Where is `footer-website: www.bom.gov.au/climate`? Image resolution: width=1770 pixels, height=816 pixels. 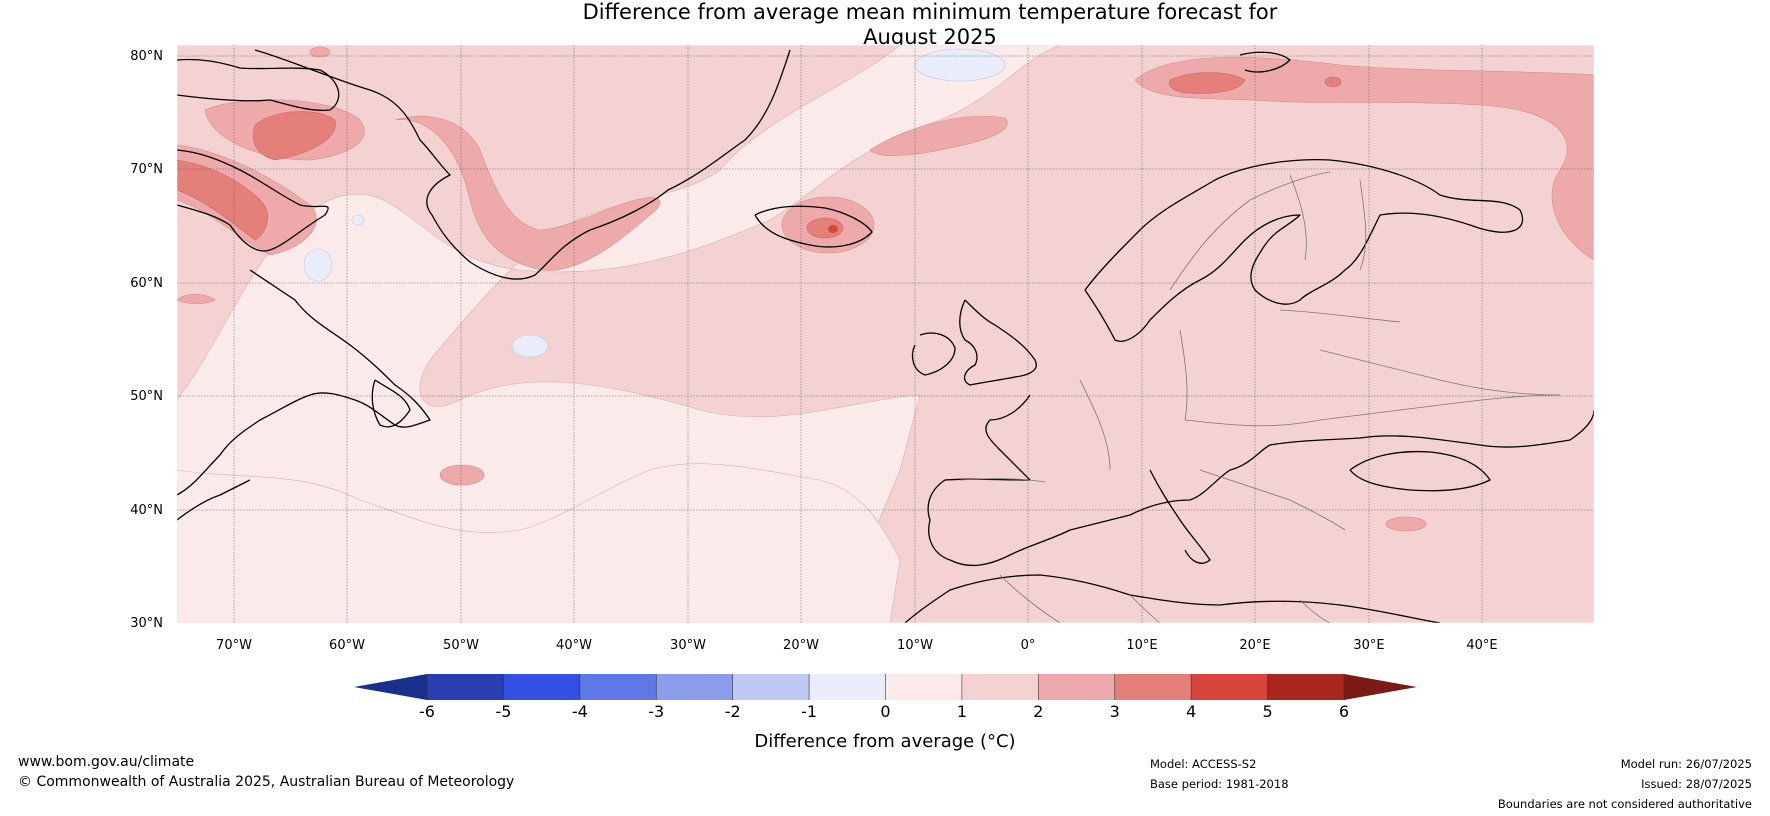
footer-website: www.bom.gov.au/climate is located at coordinates (106, 762).